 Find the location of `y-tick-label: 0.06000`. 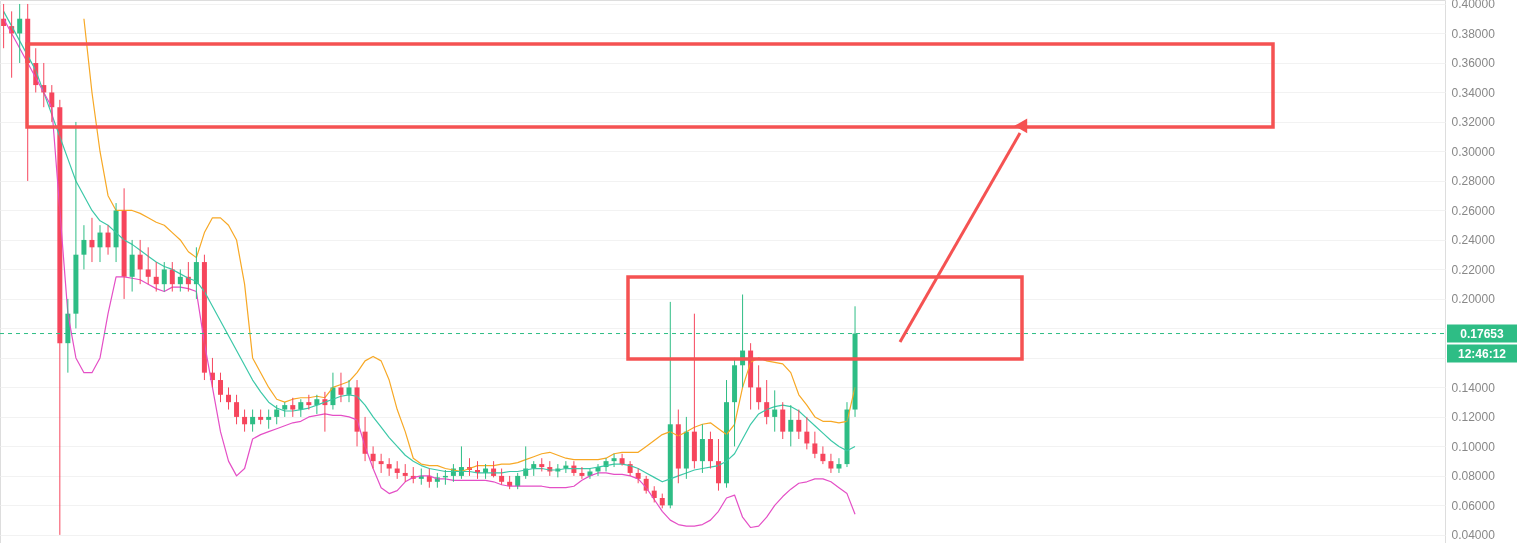

y-tick-label: 0.06000 is located at coordinates (1473, 505).